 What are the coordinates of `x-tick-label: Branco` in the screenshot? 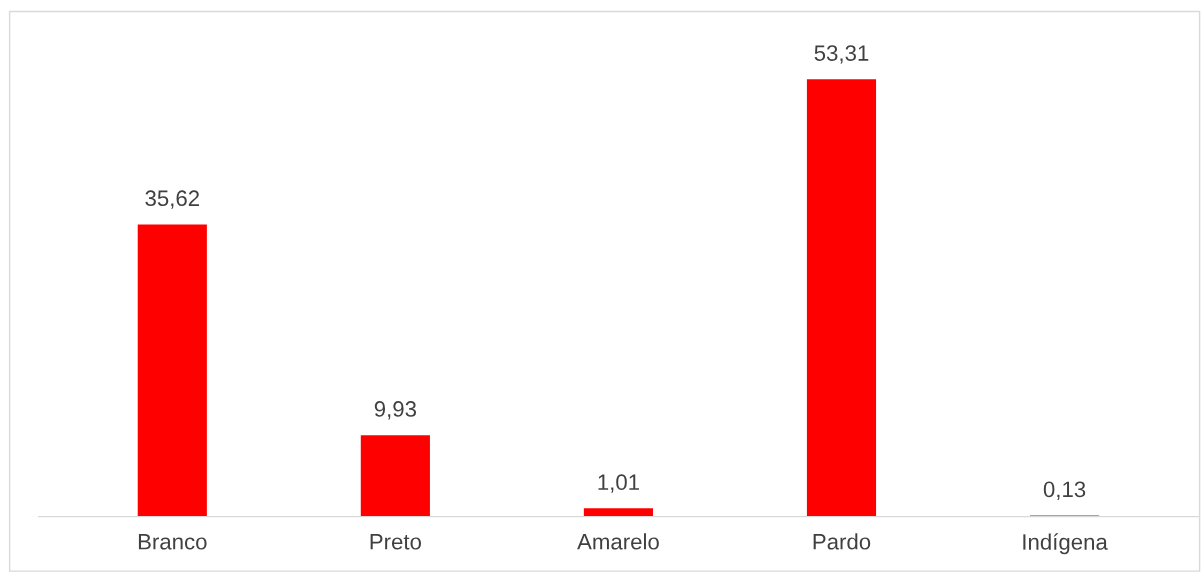 It's located at (172, 542).